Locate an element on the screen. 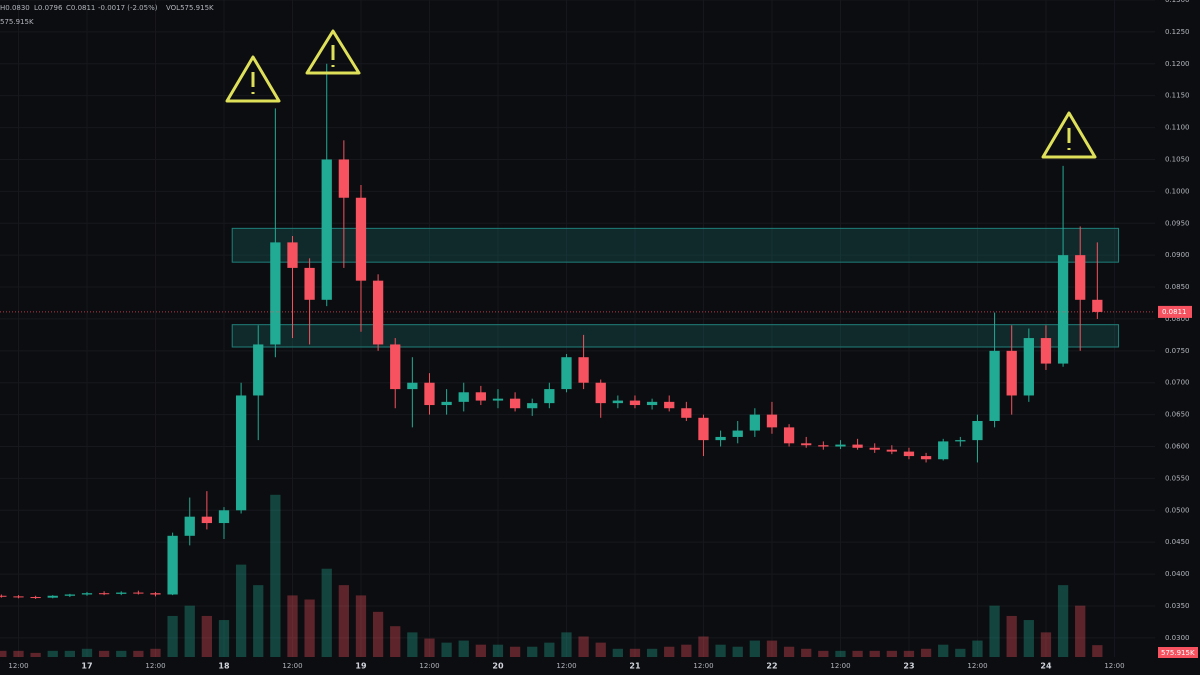 The height and width of the screenshot is (675, 1200). x-tick-label: 24 is located at coordinates (1046, 666).